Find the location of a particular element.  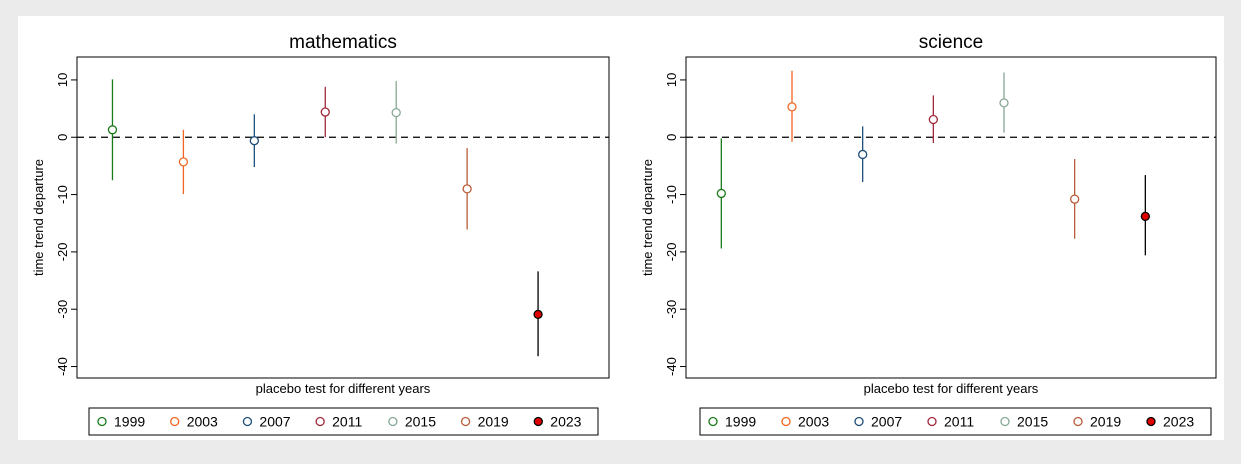

chart-title: mathematics is located at coordinates (343, 42).